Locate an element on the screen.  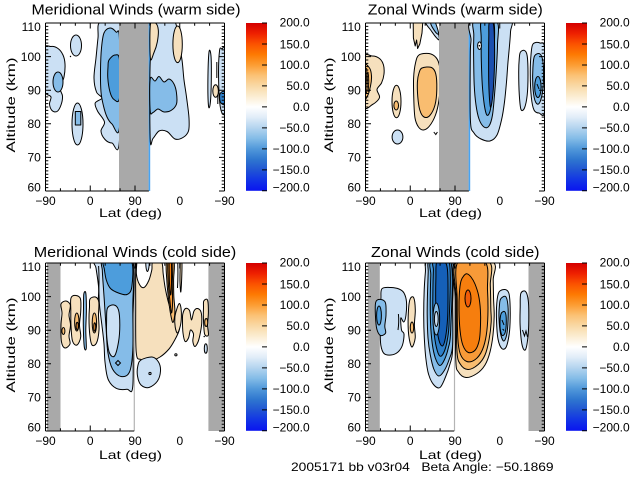
svg-text: Meridional Winds (warm side) is located at coordinates (136, 9).